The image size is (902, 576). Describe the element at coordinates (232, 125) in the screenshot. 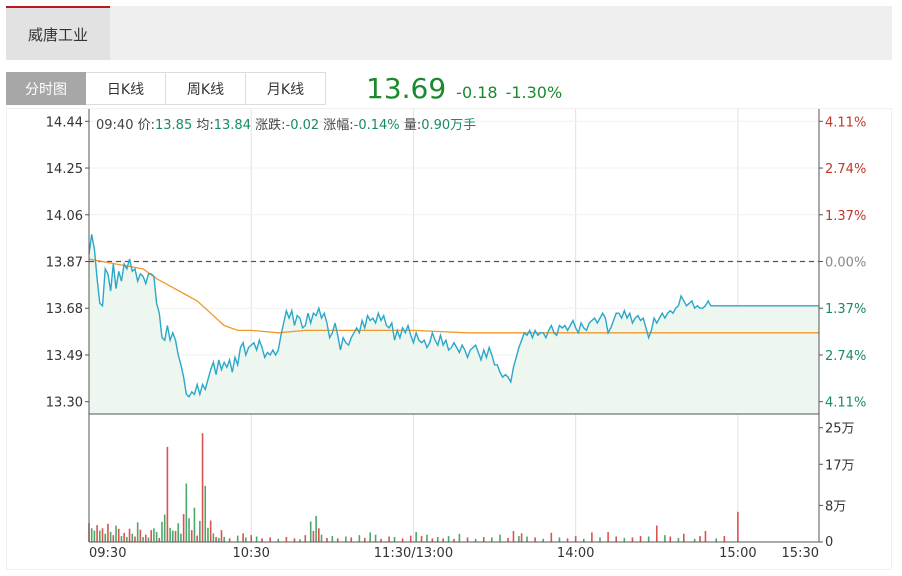

I see `info-avg: 13.84` at that location.